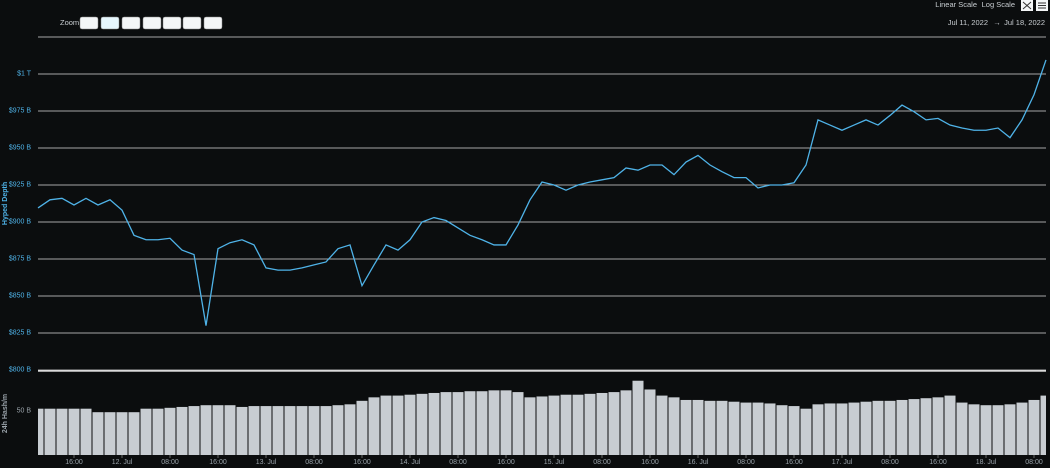 This screenshot has width=1050, height=468. What do you see at coordinates (5, 203) in the screenshot?
I see `y-axis-label: Hyped Depth` at bounding box center [5, 203].